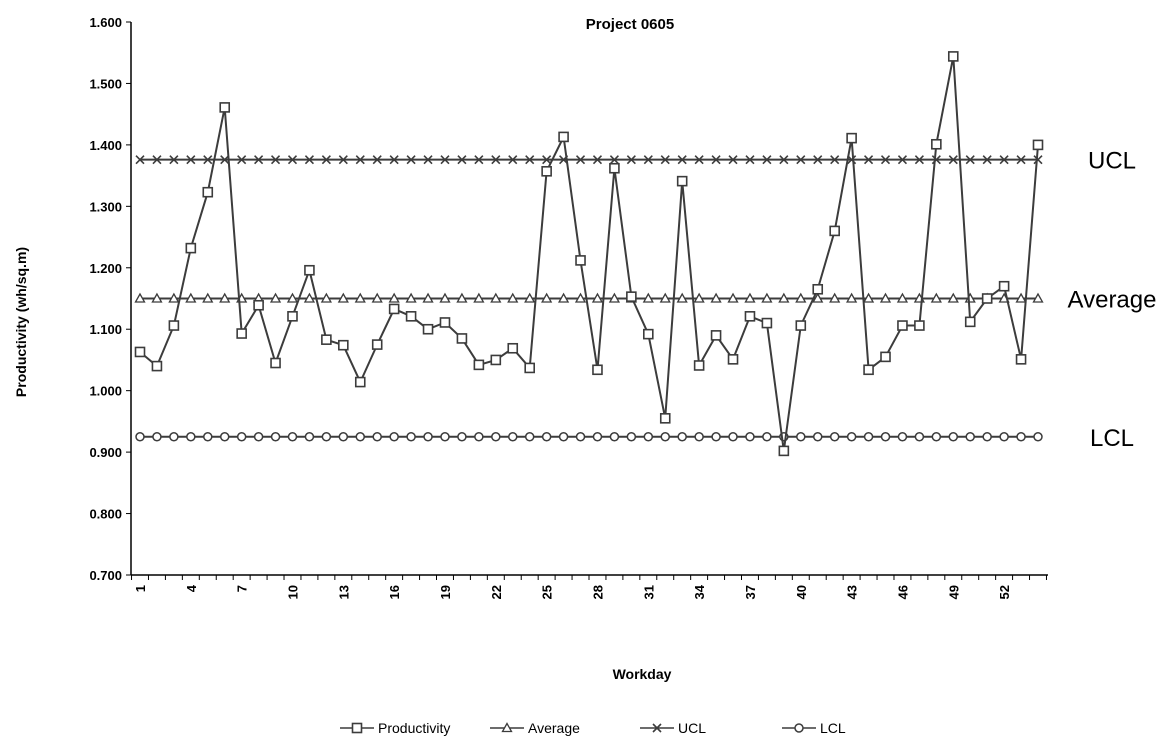  Describe the element at coordinates (833, 728) in the screenshot. I see `legend-label: LCL` at that location.